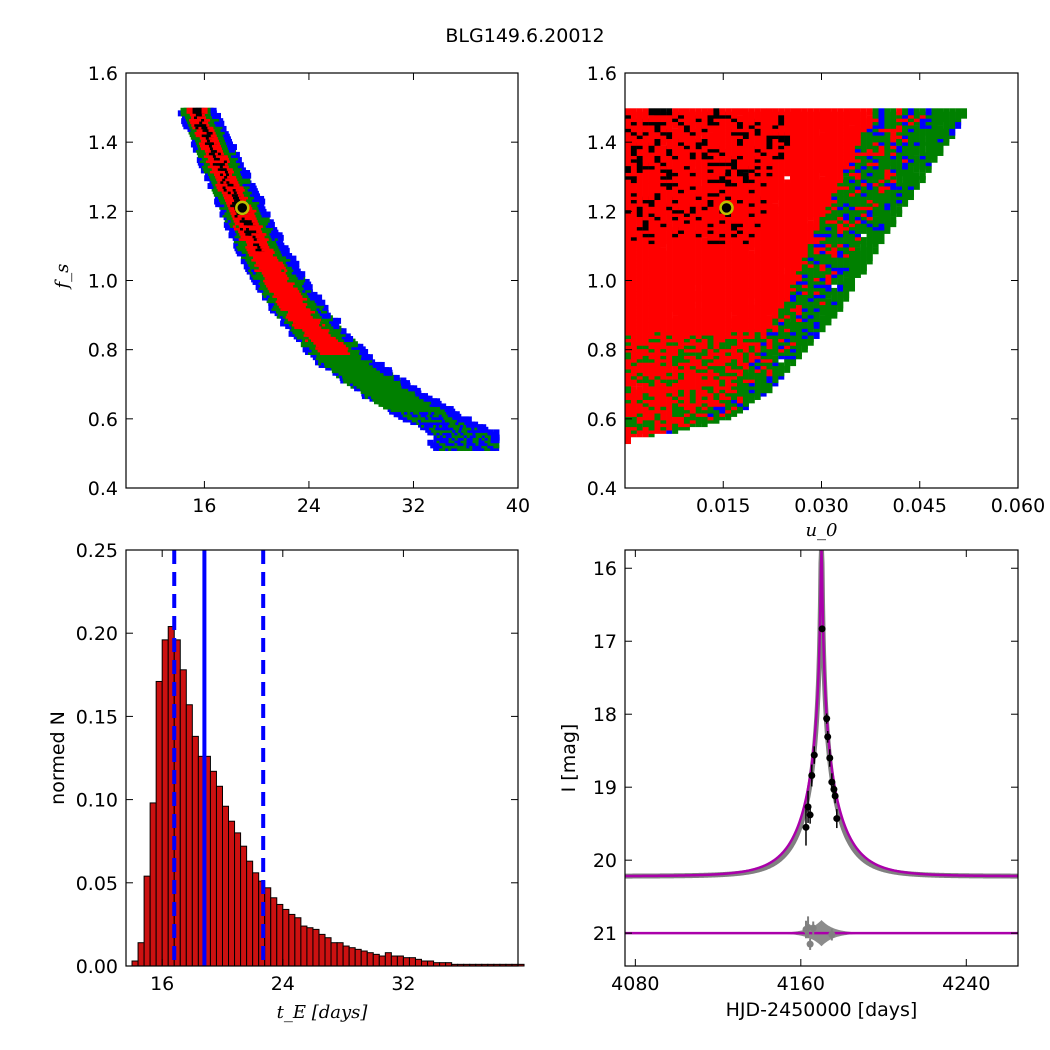 The image size is (1050, 1050). I want to click on y-axis-label: f_s, so click(62, 277).